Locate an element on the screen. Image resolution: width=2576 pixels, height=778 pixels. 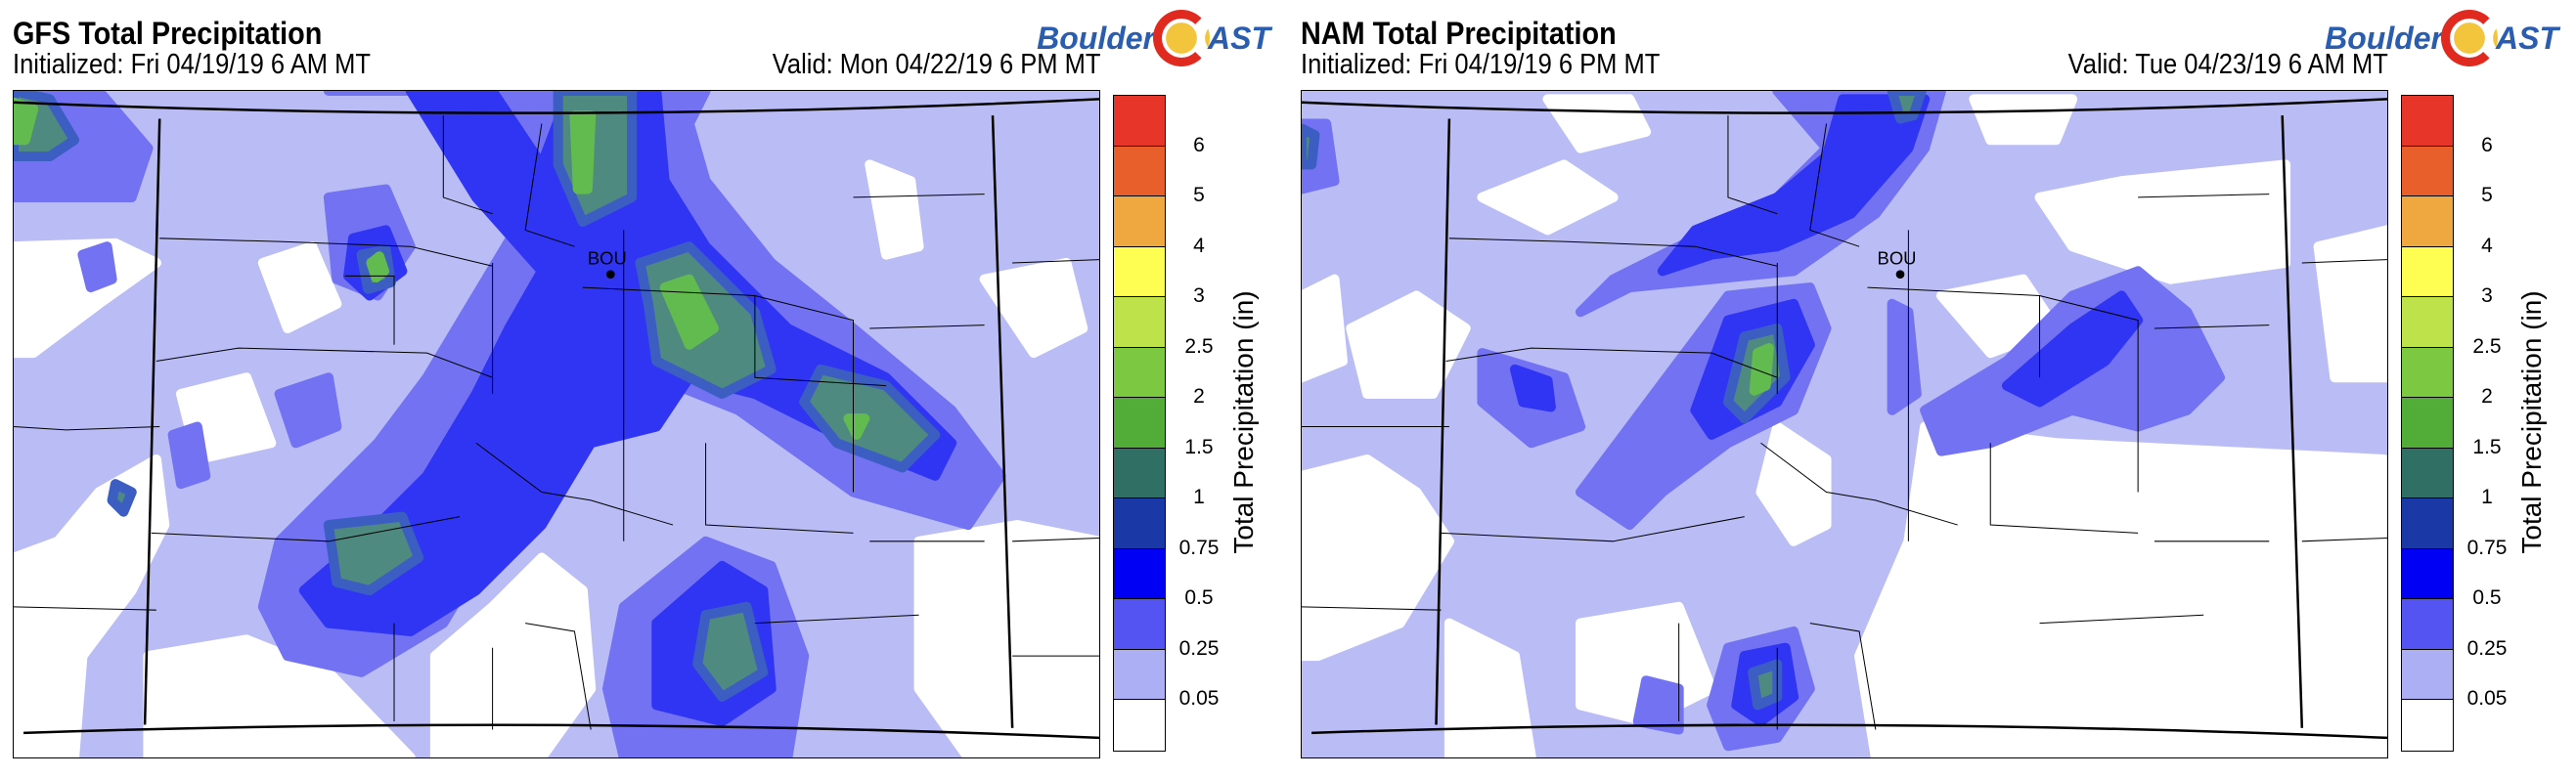
colorado-c-icon is located at coordinates (1181, 38).